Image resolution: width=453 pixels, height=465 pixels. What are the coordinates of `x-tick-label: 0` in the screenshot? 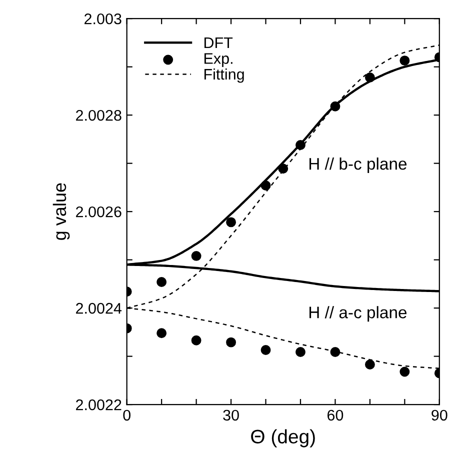 It's located at (126, 415).